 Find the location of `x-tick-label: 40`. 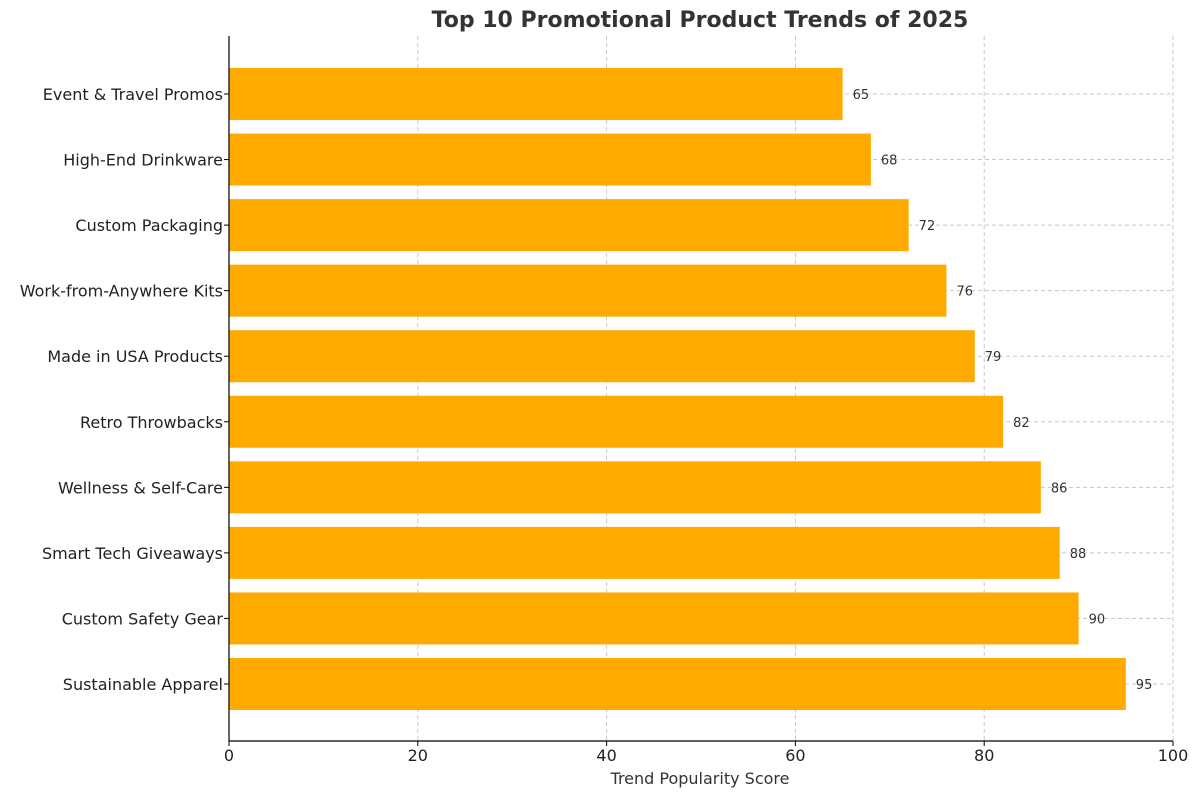

x-tick-label: 40 is located at coordinates (606, 755).